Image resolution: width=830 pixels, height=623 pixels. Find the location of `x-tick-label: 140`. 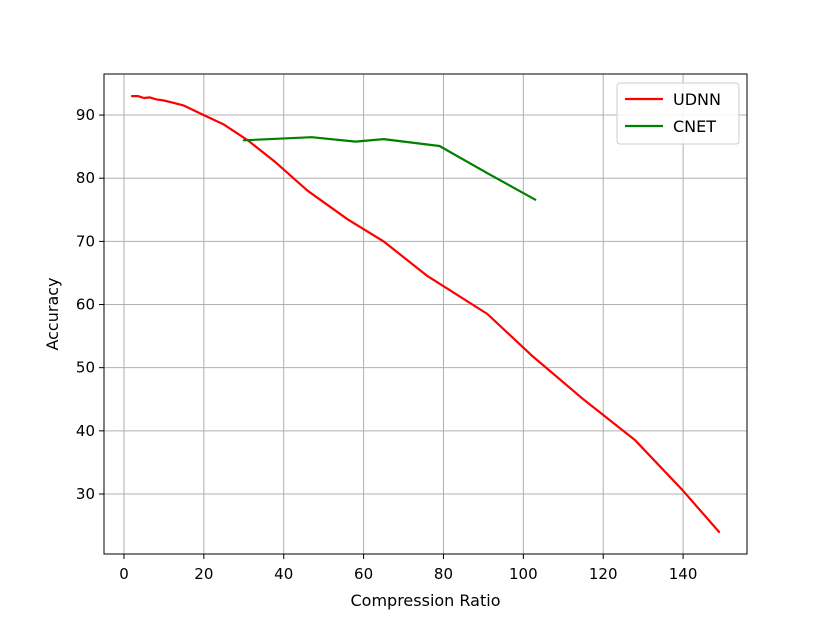

x-tick-label: 140 is located at coordinates (683, 574).